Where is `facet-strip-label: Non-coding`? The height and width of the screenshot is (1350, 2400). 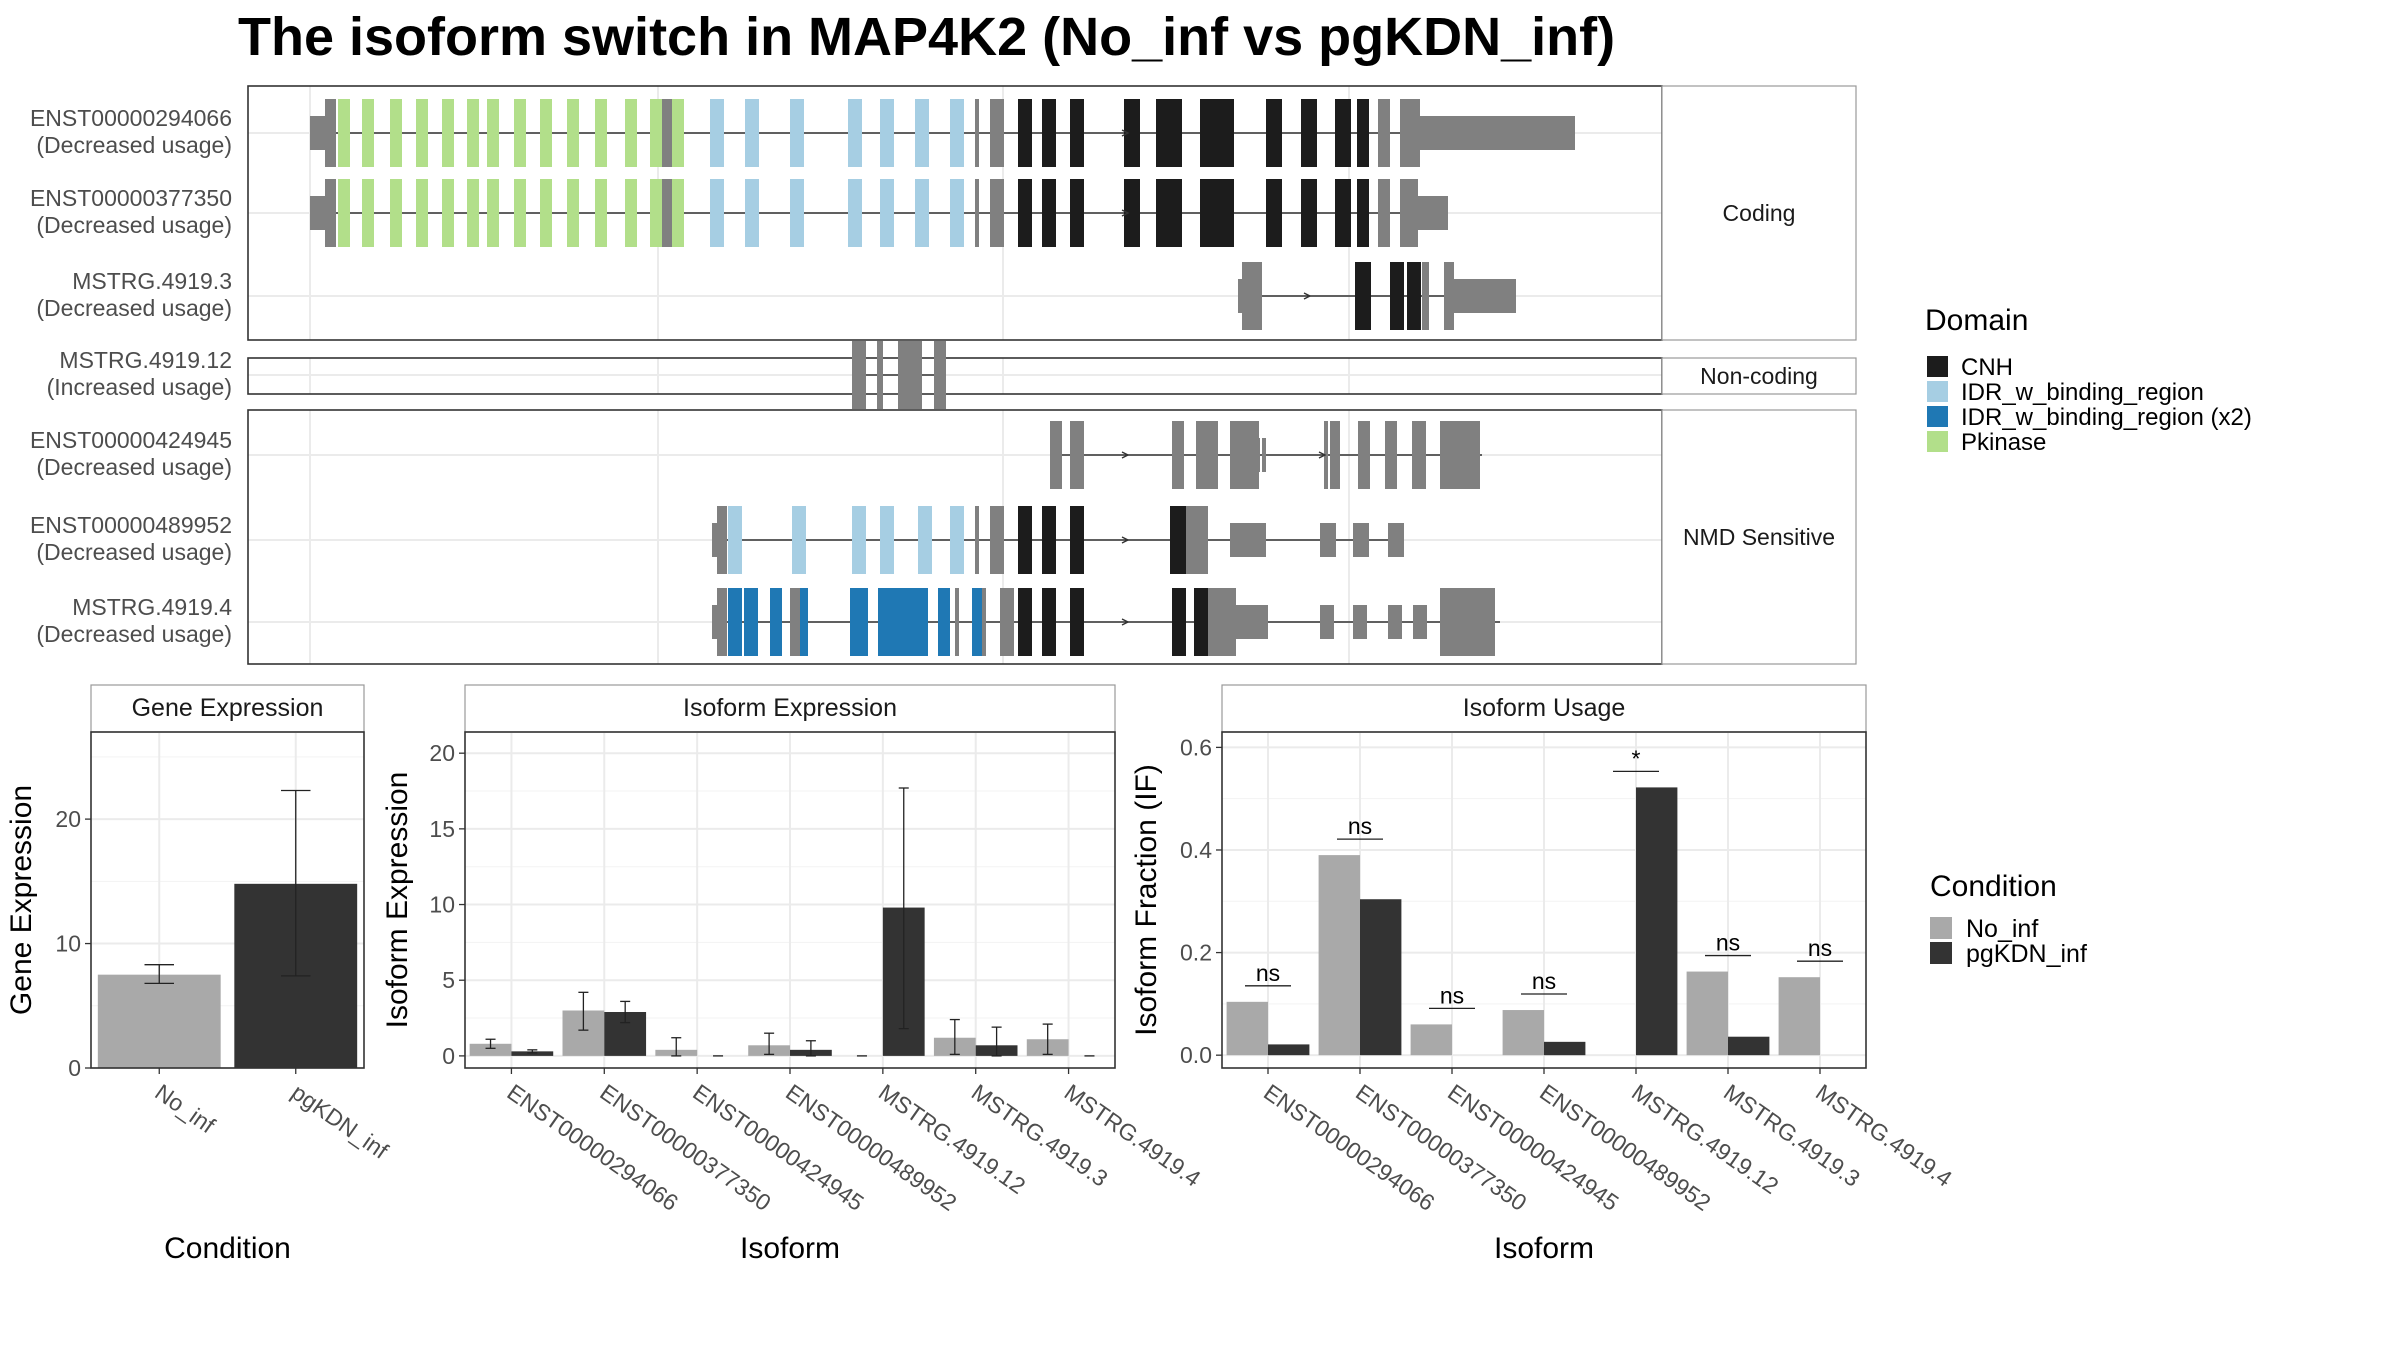
facet-strip-label: Non-coding is located at coordinates (1759, 376).